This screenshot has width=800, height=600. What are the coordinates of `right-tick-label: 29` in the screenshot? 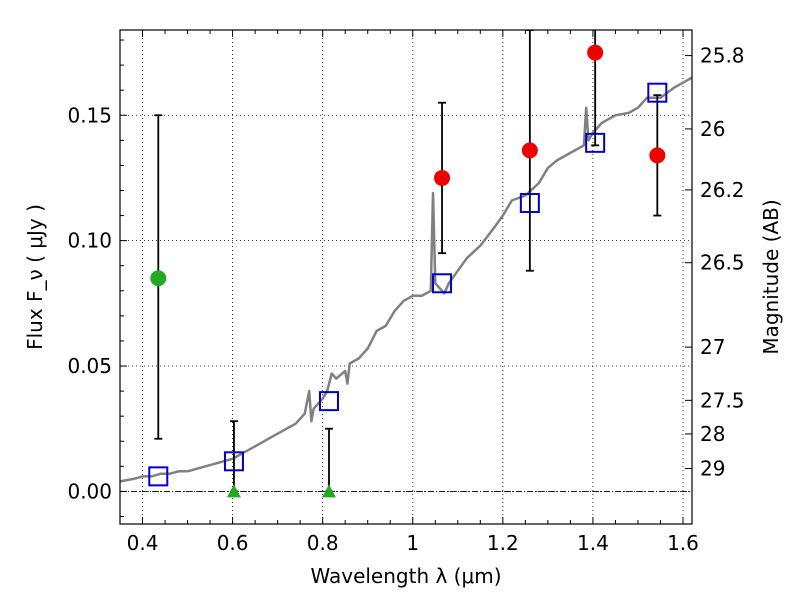 It's located at (712, 469).